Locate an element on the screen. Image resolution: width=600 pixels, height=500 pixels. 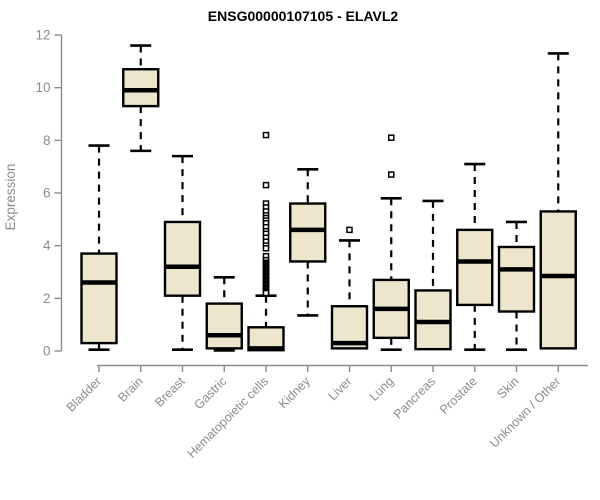
box-brain is located at coordinates (141, 88).